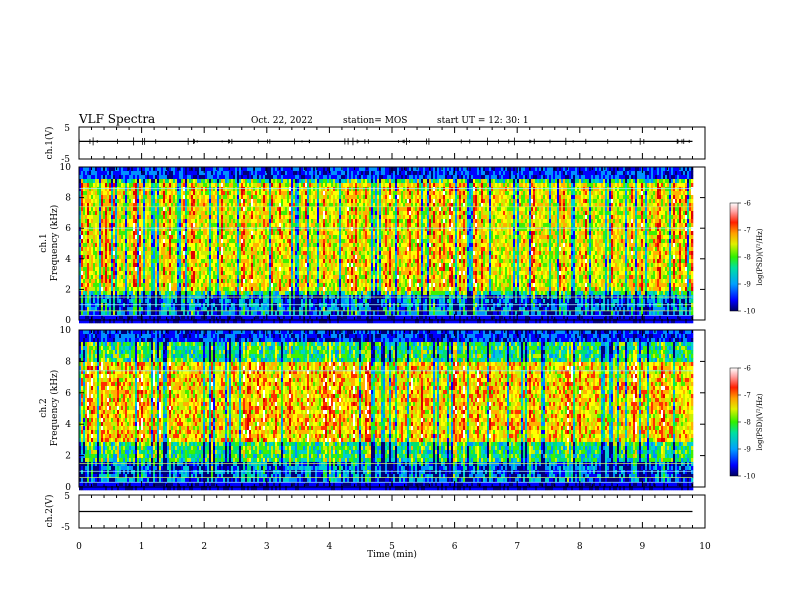 The image size is (792, 612). Describe the element at coordinates (44, 242) in the screenshot. I see `ch1-spectrogram-ylabel-channel: ch.1` at that location.